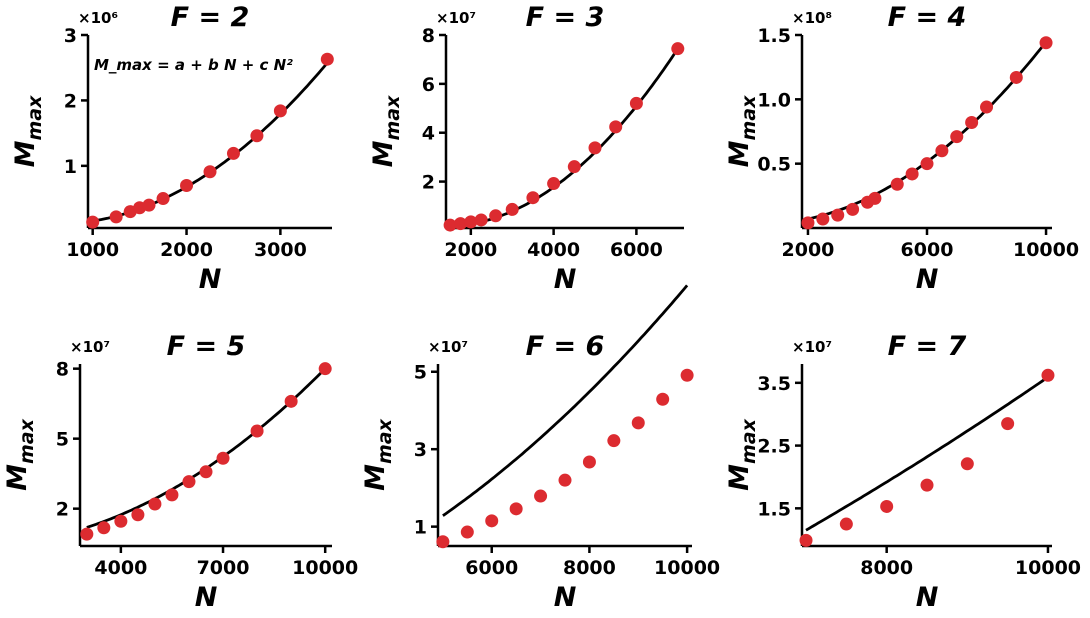 This screenshot has height=618, width=1090. Describe the element at coordinates (420, 450) in the screenshot. I see `y-tick-label: 3` at that location.